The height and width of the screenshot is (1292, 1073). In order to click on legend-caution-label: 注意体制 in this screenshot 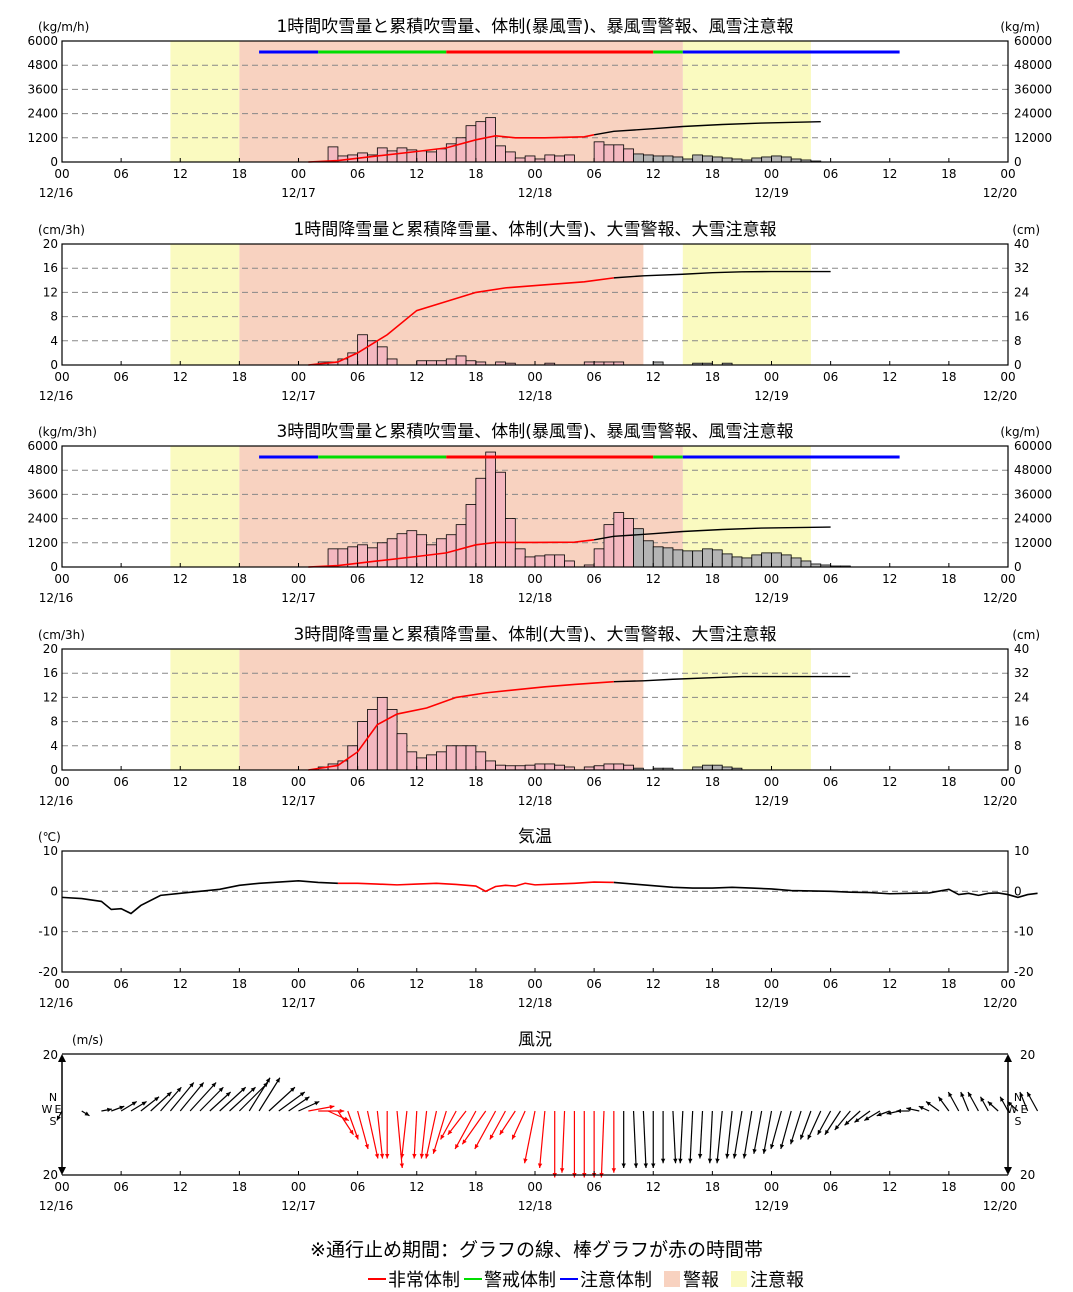, I will do `click(616, 1280)`.